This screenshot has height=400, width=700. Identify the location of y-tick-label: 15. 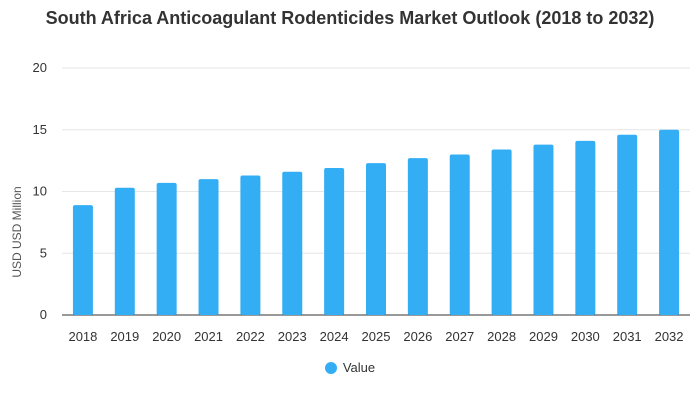
(40, 129).